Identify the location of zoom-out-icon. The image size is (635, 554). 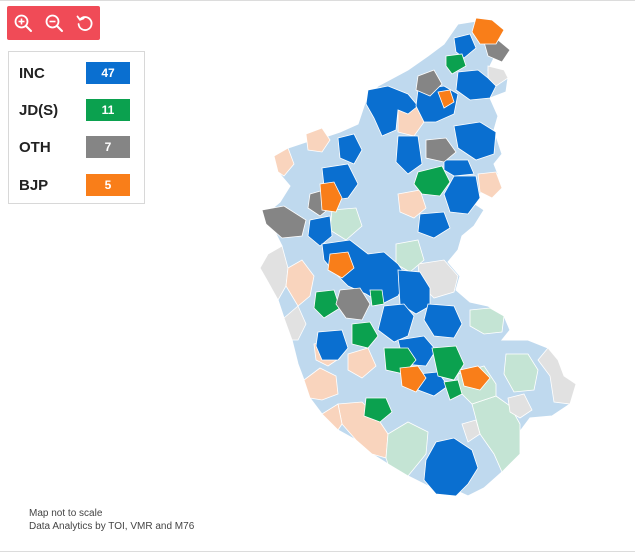
(54, 23).